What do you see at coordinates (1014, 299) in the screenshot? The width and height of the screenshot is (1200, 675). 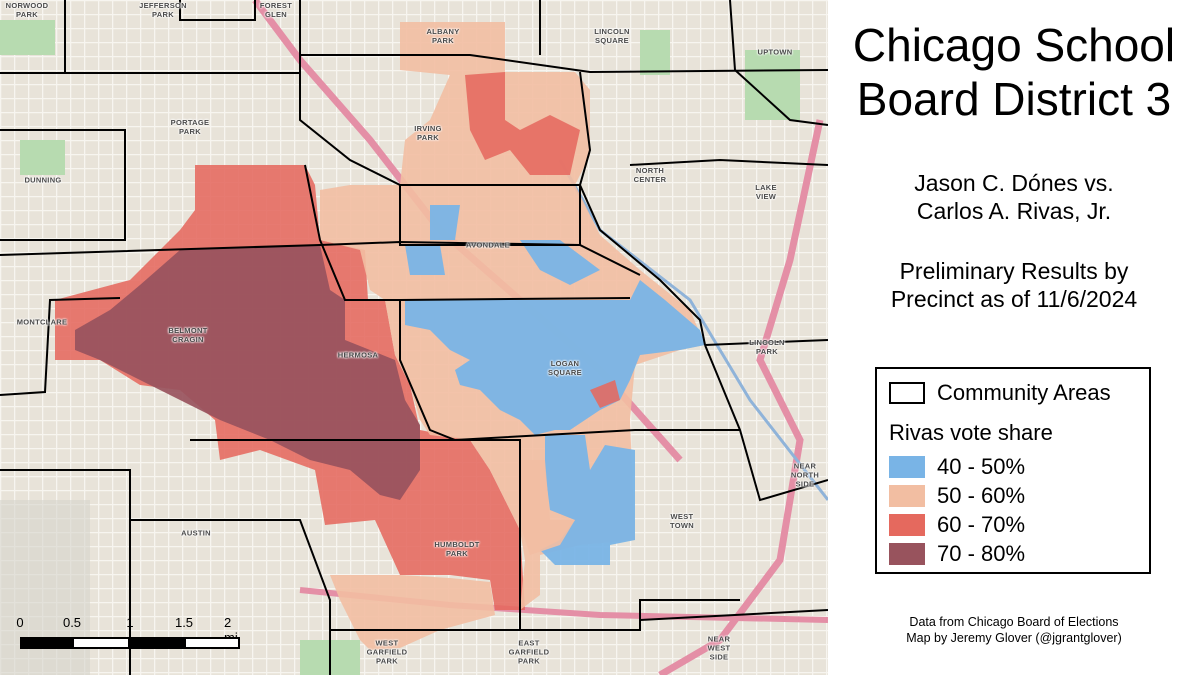 I see `results-note: Precinct as of 11/6/2024` at bounding box center [1014, 299].